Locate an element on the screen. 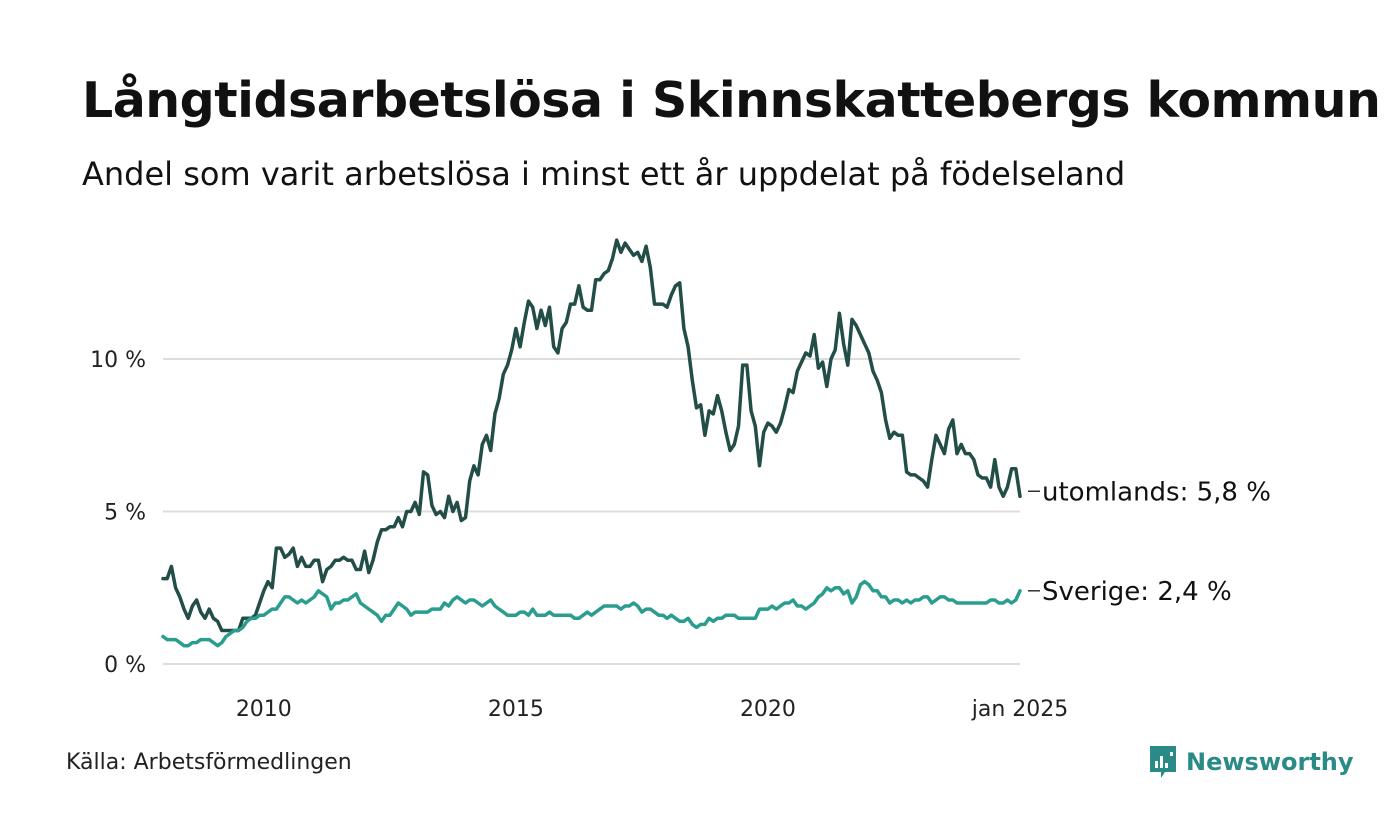 The width and height of the screenshot is (1400, 840). newsworthy-logo-icon is located at coordinates (1163, 762).